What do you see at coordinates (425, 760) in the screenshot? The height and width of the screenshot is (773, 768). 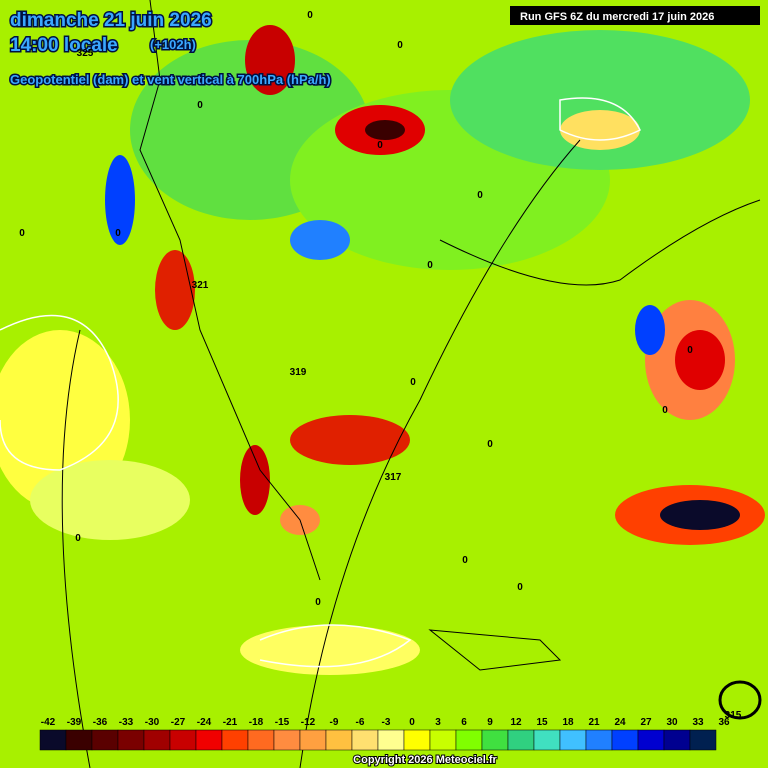 I see `copyright: Copyright 2026 Meteociel.fr` at bounding box center [425, 760].